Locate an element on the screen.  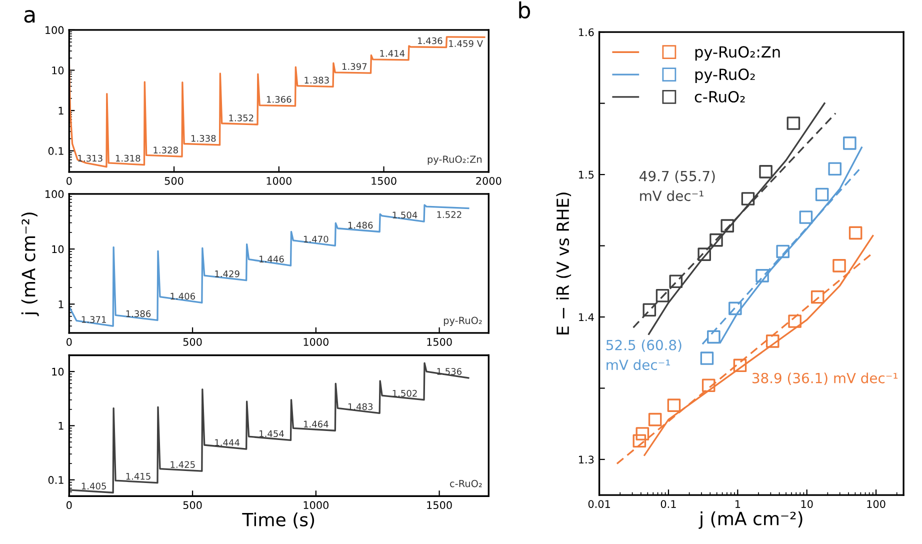
annotation: py-RuO₂:Zn is located at coordinates (455, 160).